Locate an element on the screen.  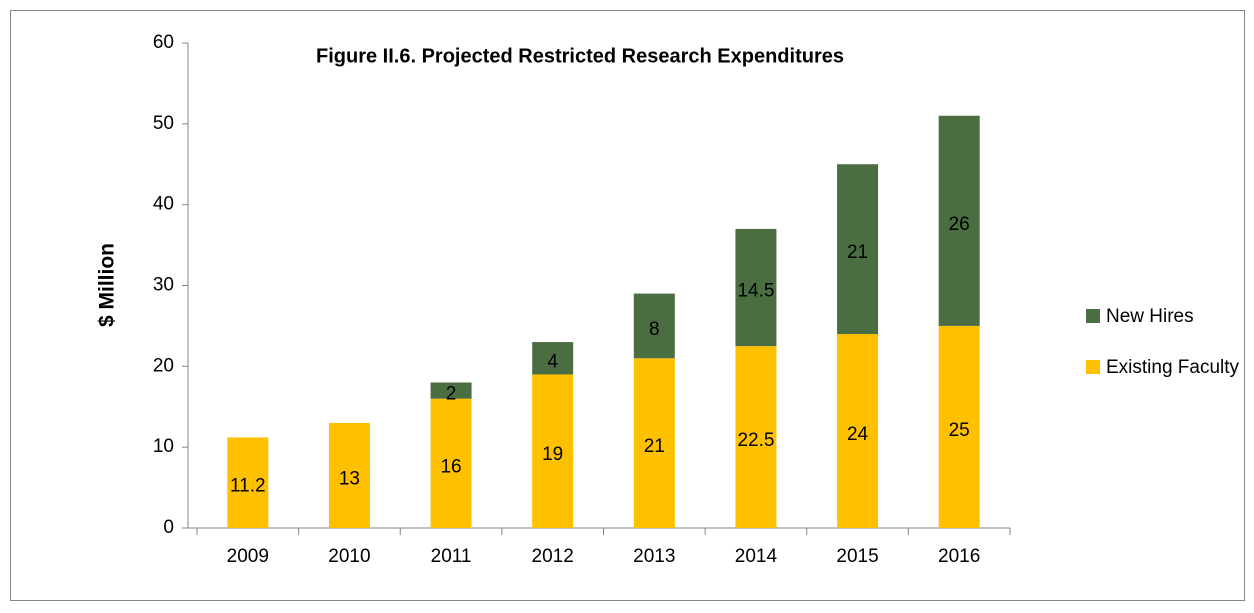
x-tick-label: 2010 is located at coordinates (349, 556).